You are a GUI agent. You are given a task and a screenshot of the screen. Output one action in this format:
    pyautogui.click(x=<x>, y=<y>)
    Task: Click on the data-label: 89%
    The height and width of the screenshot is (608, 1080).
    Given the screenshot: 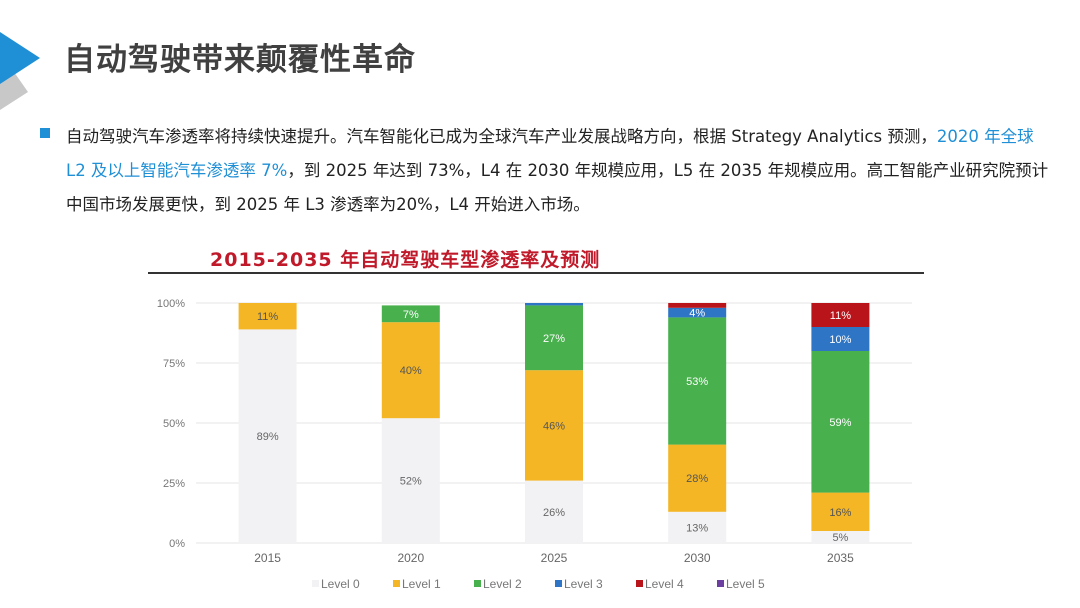 What is the action you would take?
    pyautogui.click(x=268, y=437)
    